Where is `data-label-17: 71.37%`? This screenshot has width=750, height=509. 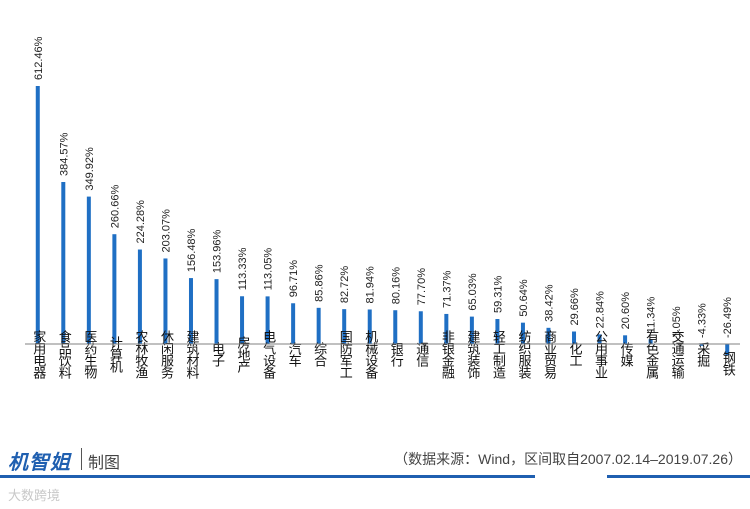 data-label-17: 71.37% is located at coordinates (447, 289).